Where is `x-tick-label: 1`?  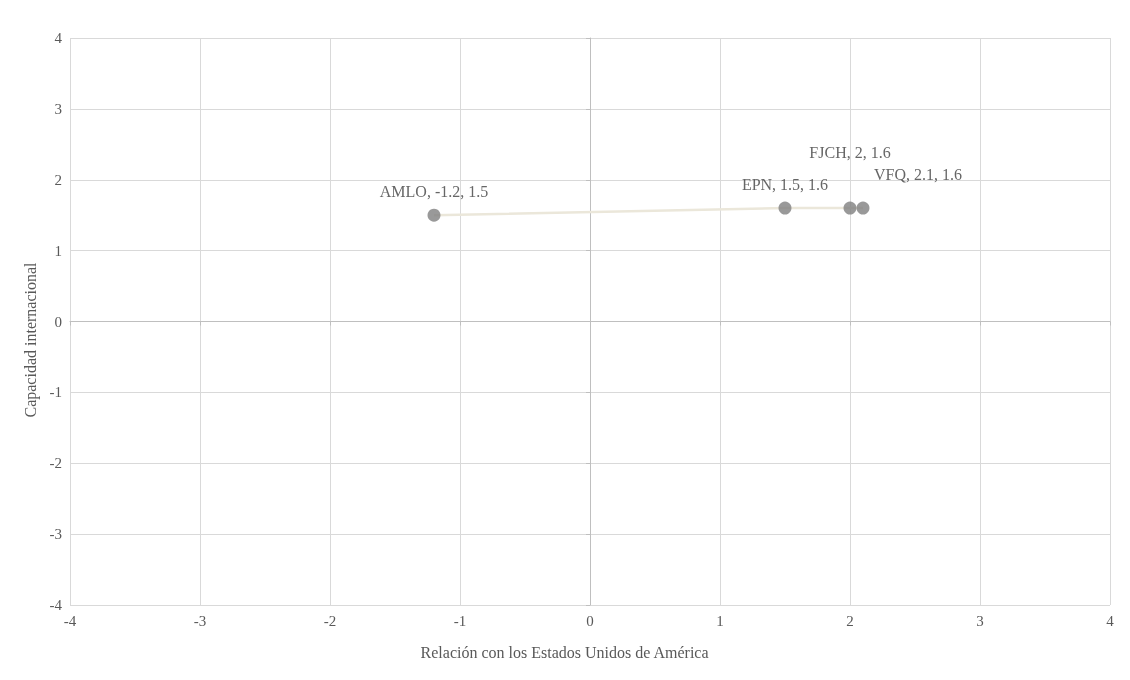 x-tick-label: 1 is located at coordinates (720, 620).